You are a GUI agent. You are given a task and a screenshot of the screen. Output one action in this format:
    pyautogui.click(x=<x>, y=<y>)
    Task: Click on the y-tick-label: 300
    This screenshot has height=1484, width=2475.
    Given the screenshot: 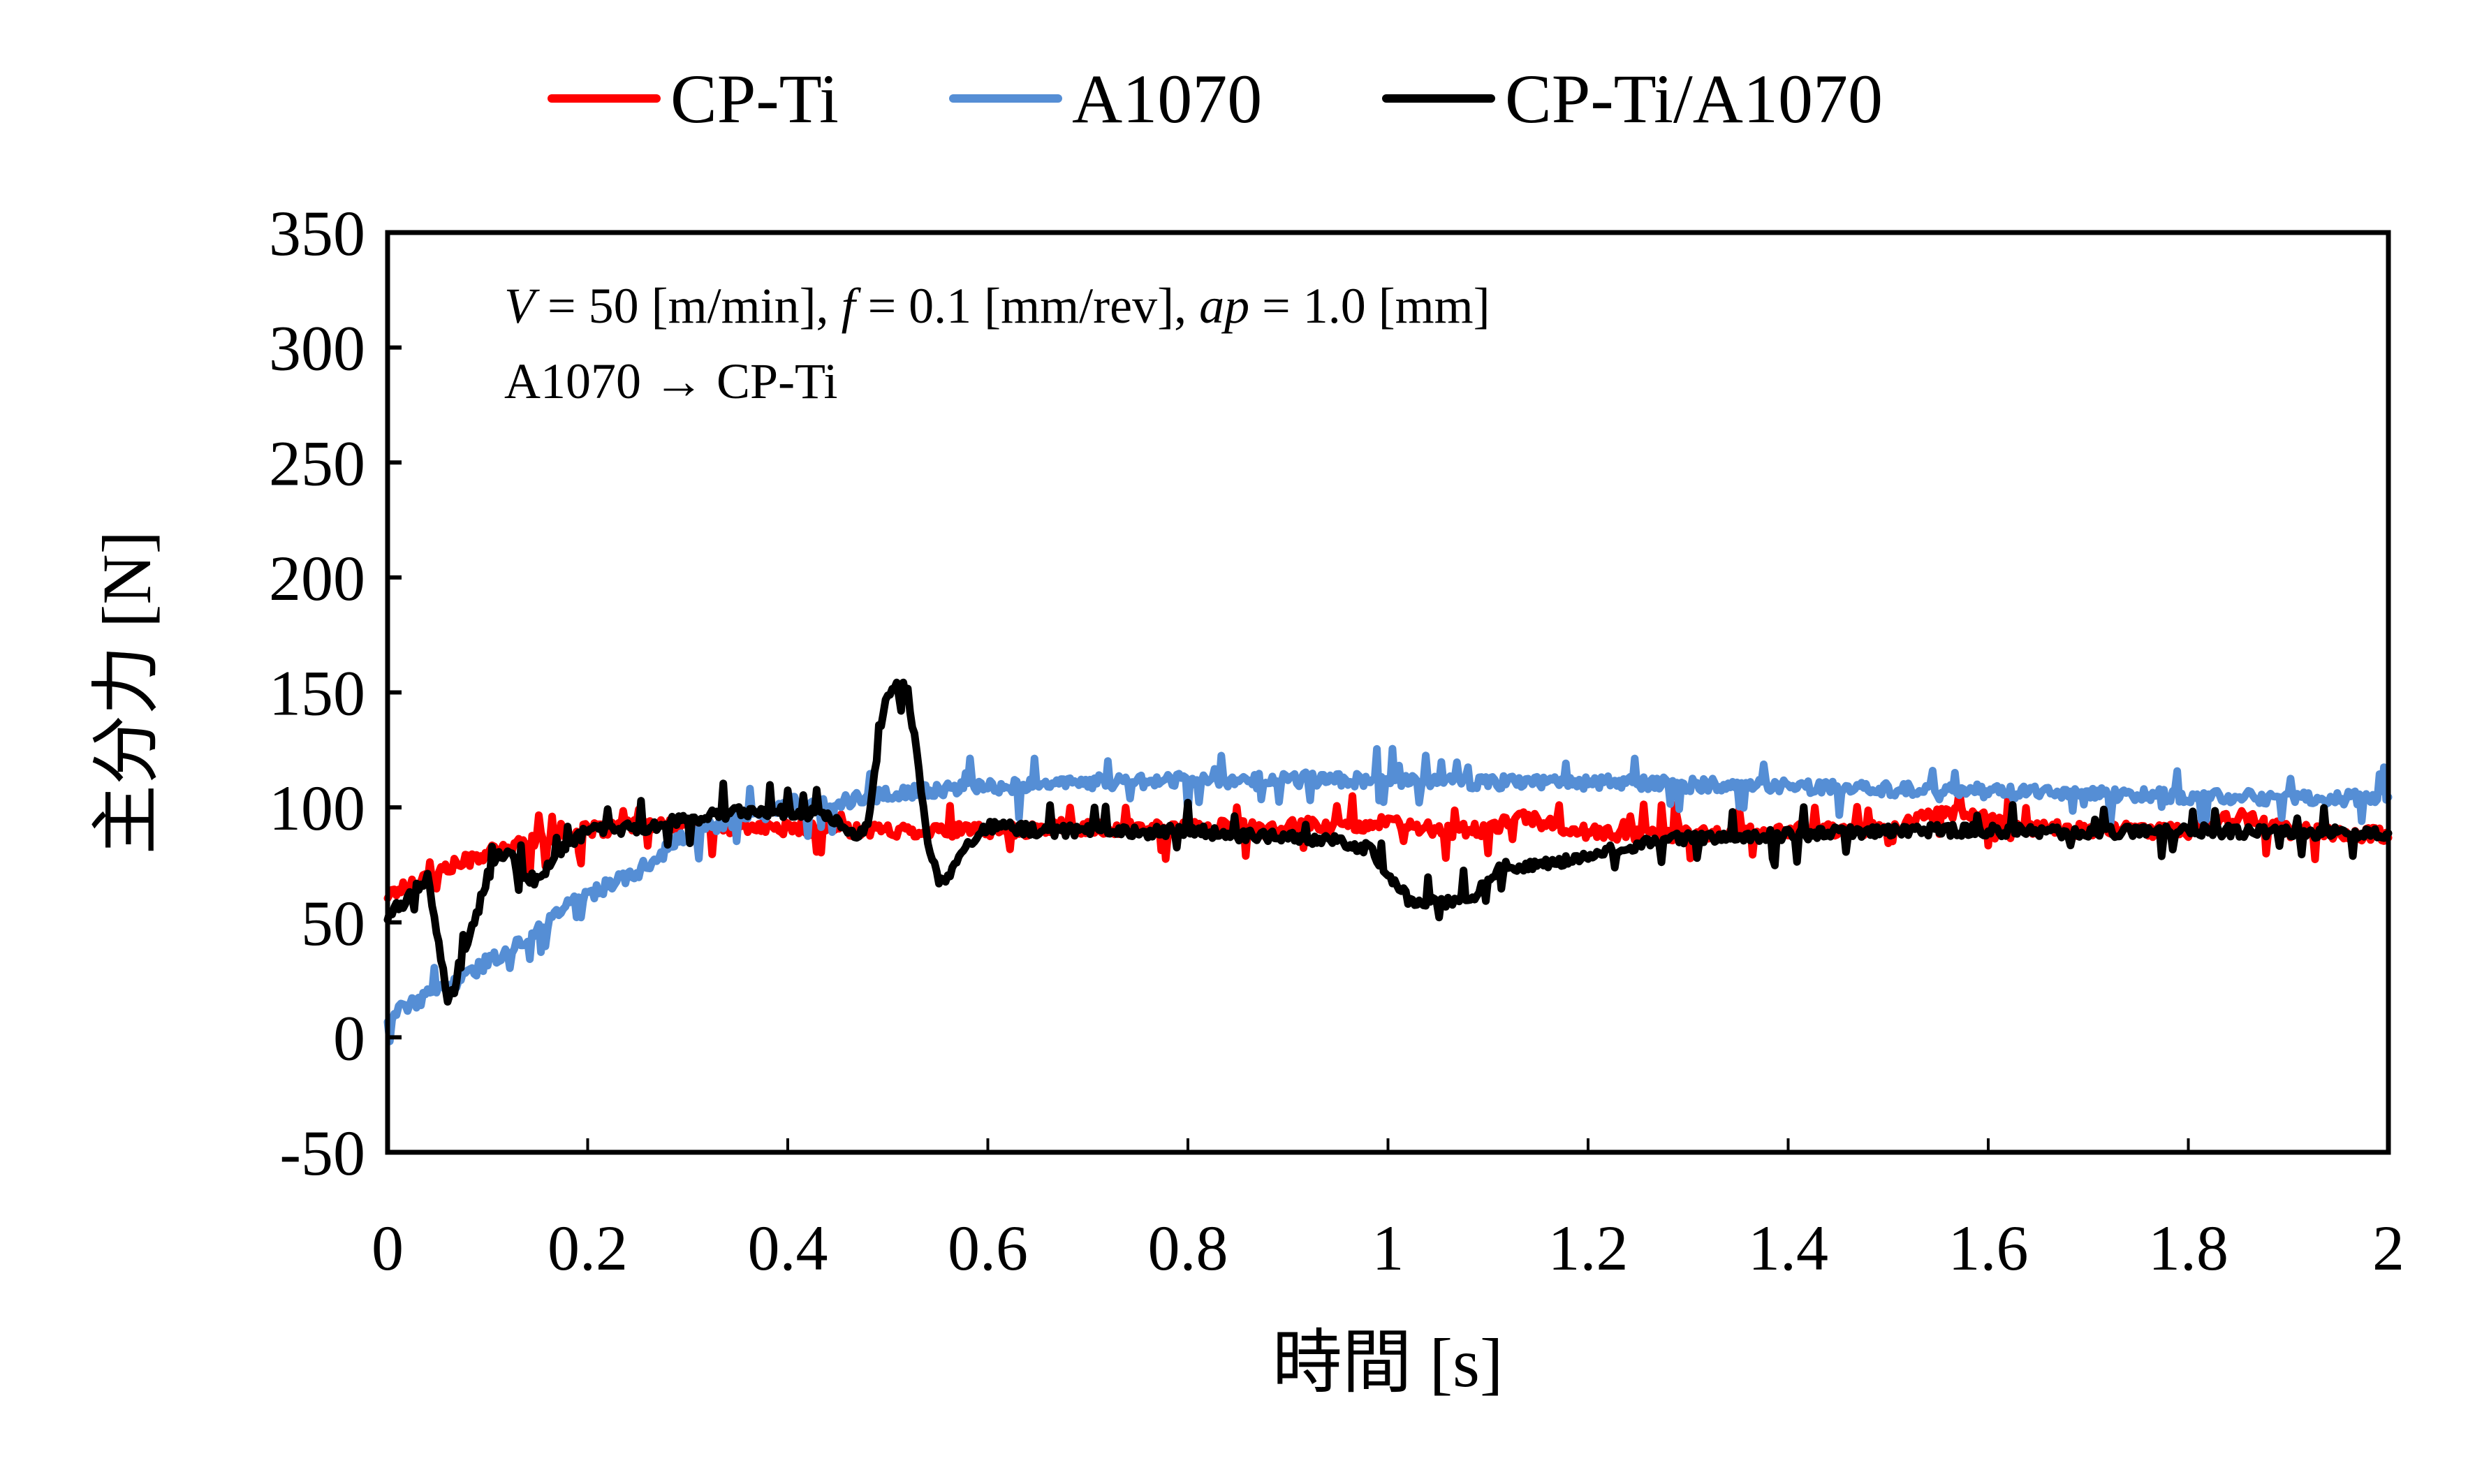 What is the action you would take?
    pyautogui.click(x=317, y=348)
    